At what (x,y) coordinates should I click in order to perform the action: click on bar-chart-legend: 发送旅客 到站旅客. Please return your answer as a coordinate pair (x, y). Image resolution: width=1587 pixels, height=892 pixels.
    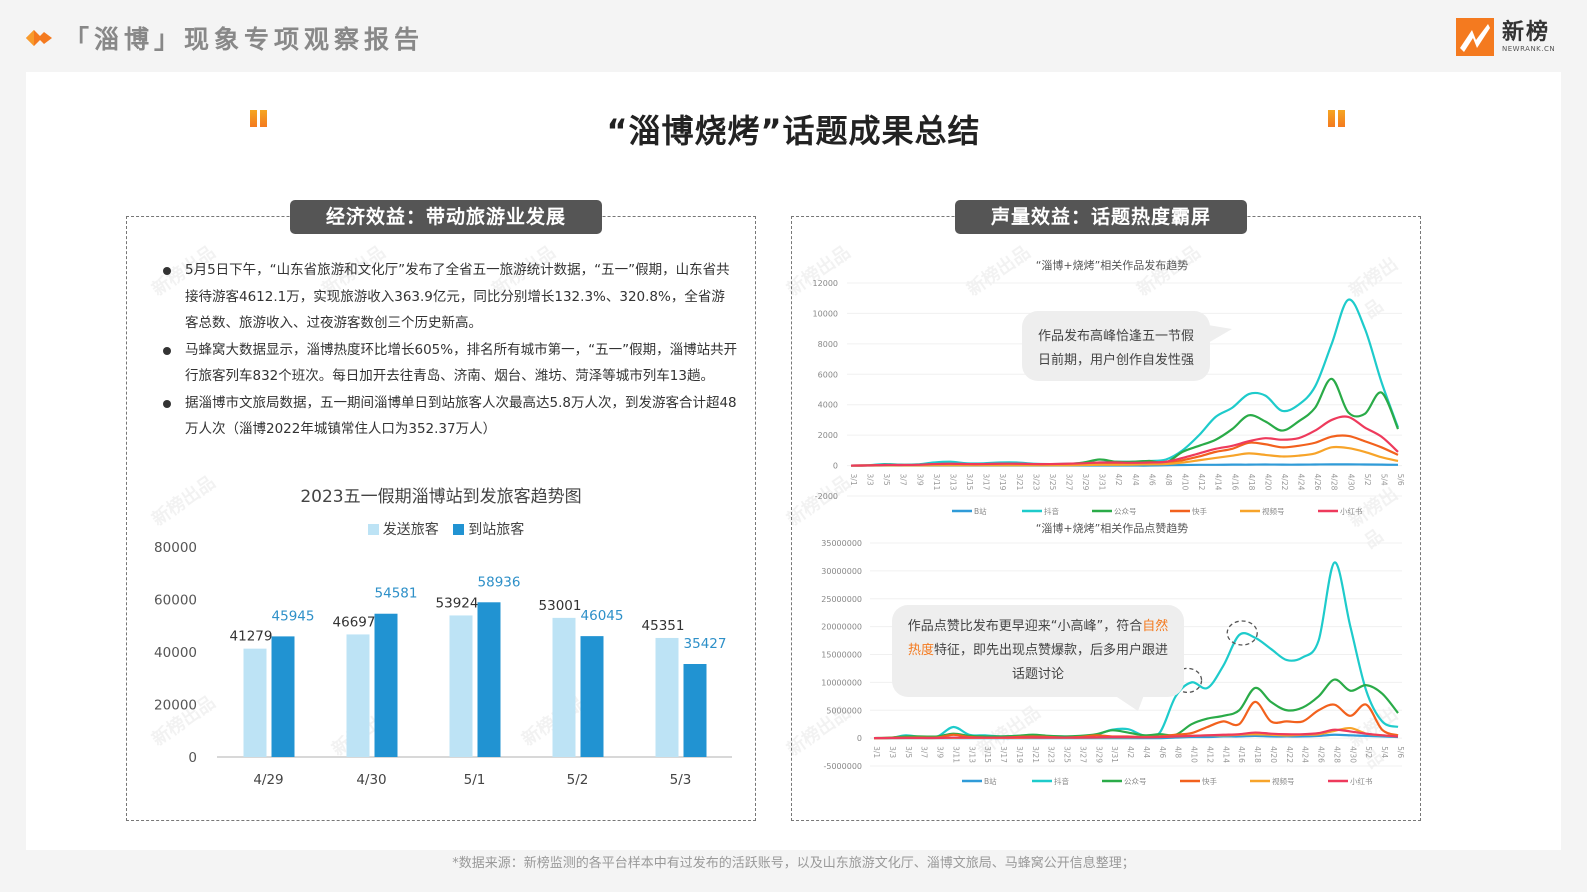
    Looking at the image, I should click on (441, 529).